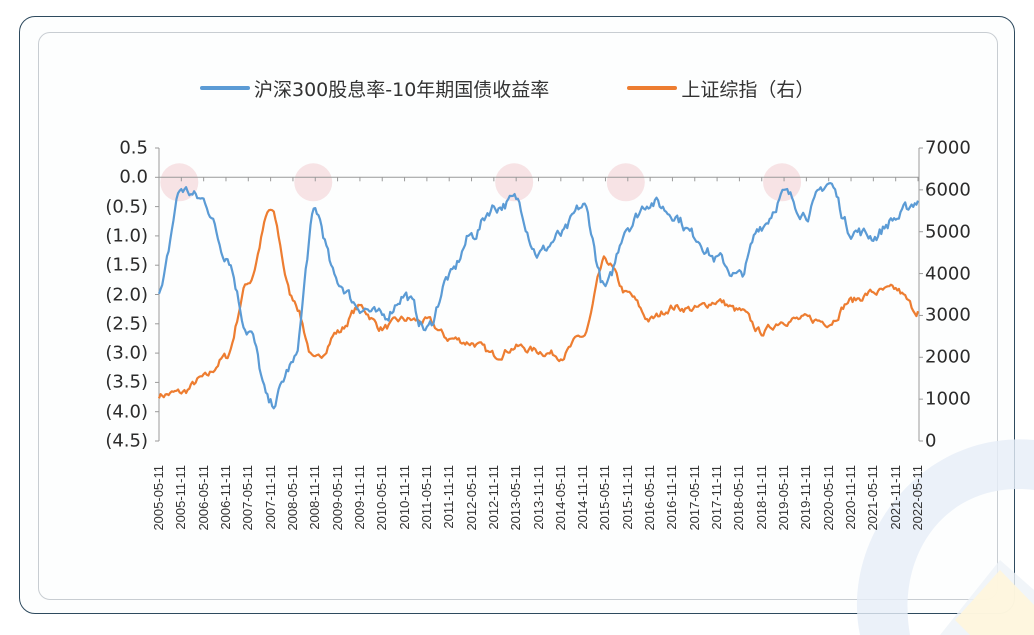 The height and width of the screenshot is (635, 1034). Describe the element at coordinates (948, 399) in the screenshot. I see `y-tick-label-right: 1000` at that location.